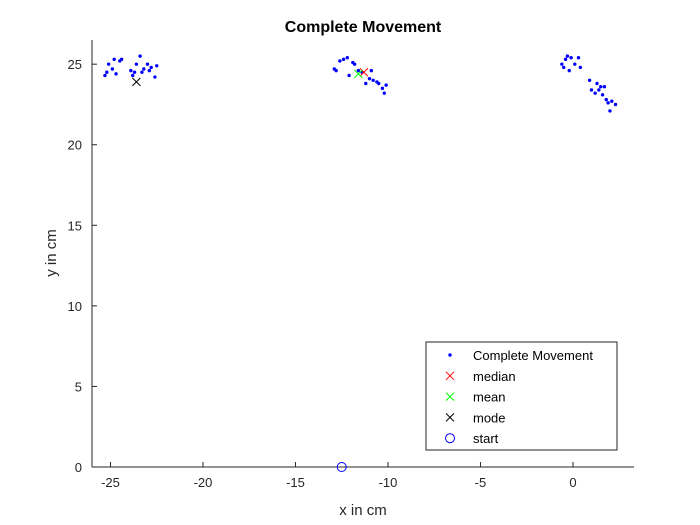 The height and width of the screenshot is (525, 700). I want to click on mode-point-stroke, so click(136, 82).